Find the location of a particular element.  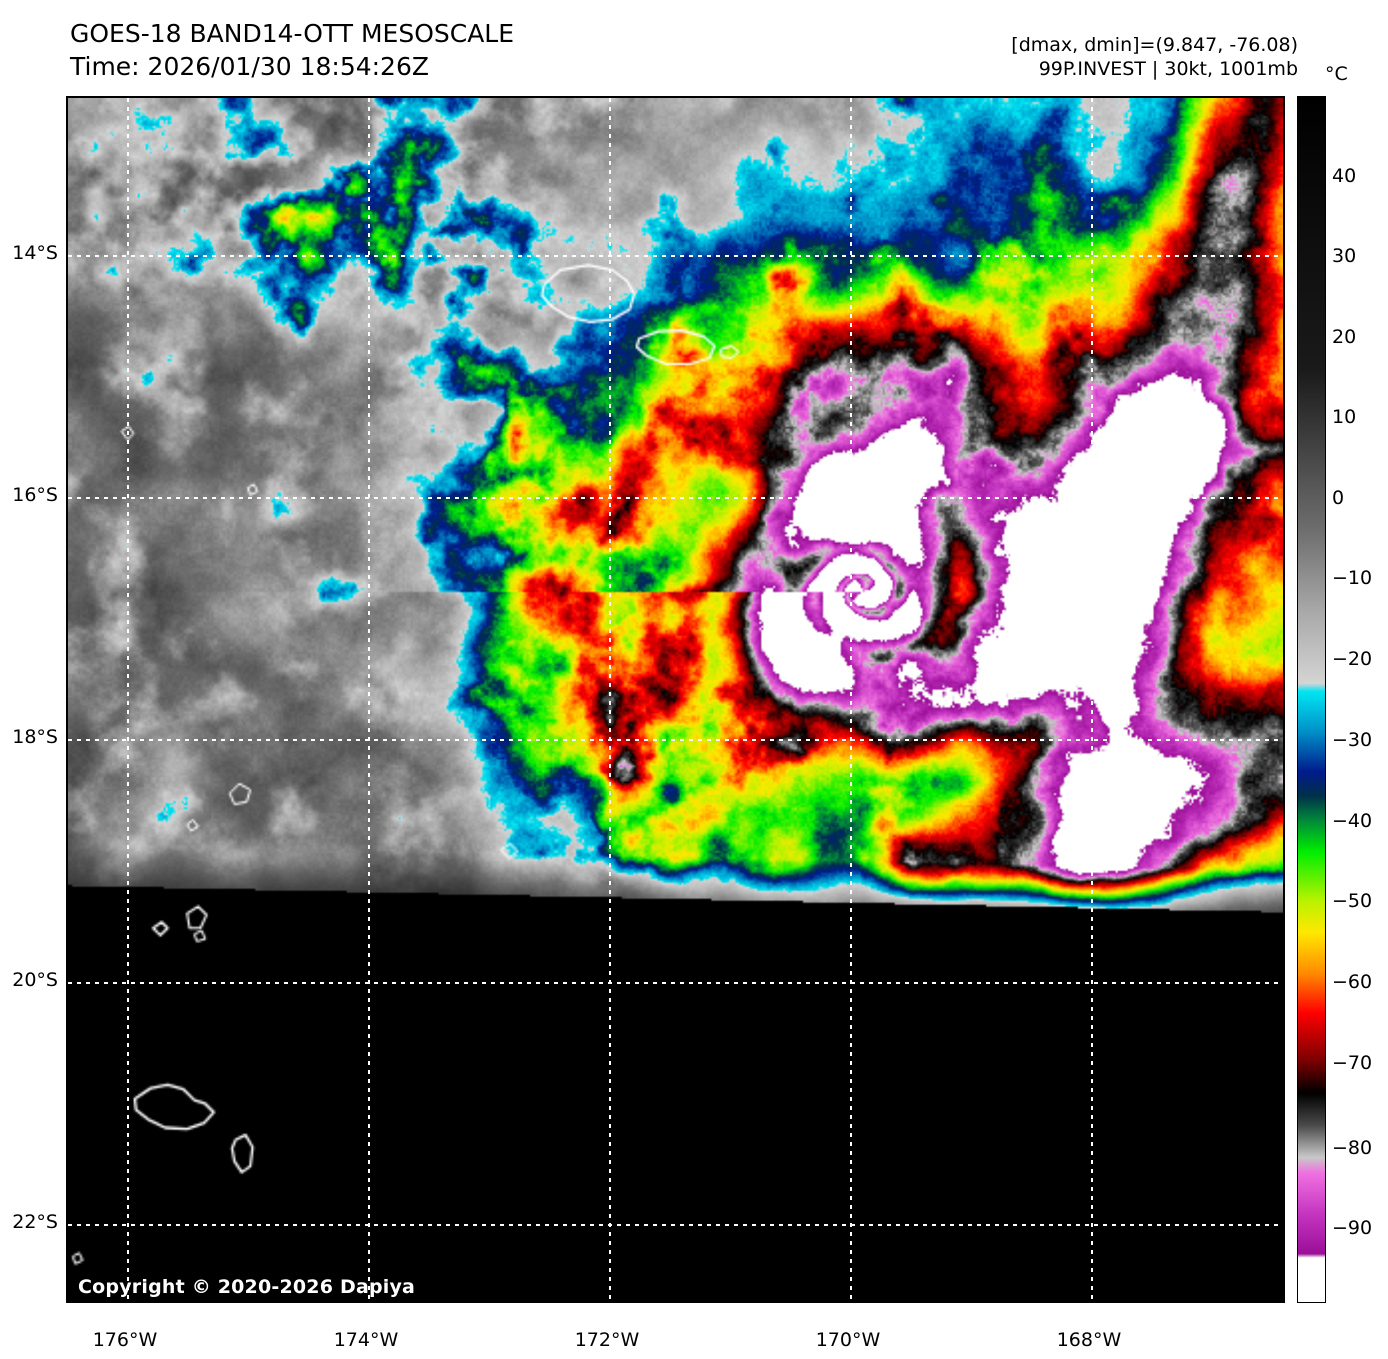

colorbar-tick-4: 0 is located at coordinates (1338, 498).